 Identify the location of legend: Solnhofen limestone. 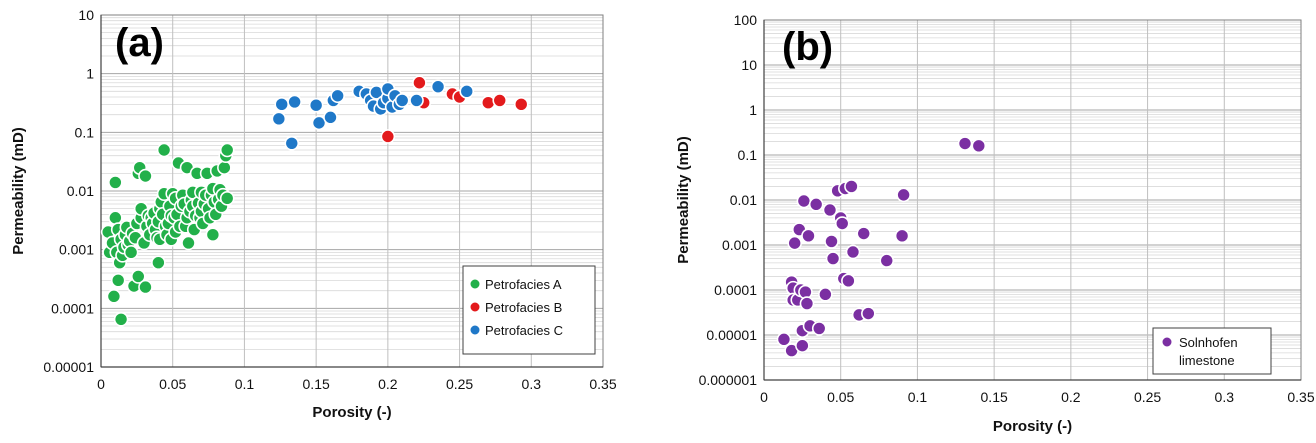
(1212, 351).